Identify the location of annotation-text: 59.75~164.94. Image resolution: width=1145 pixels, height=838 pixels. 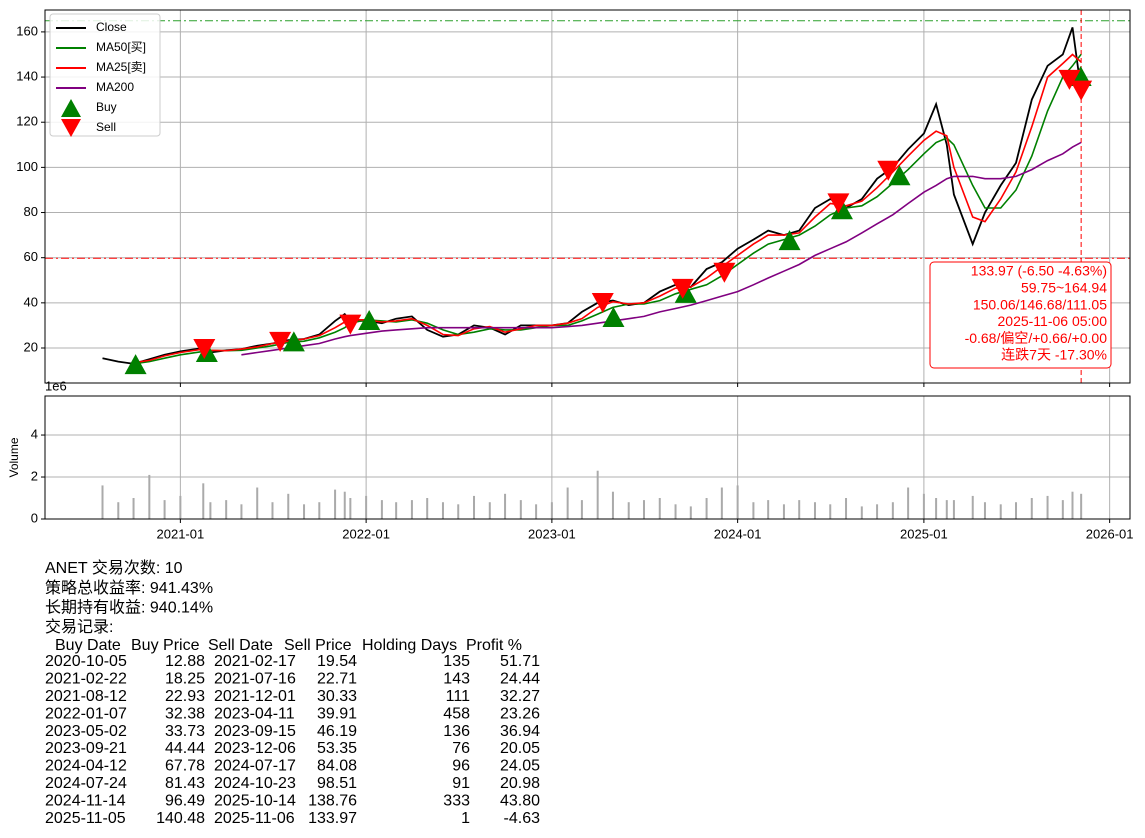
(1064, 288).